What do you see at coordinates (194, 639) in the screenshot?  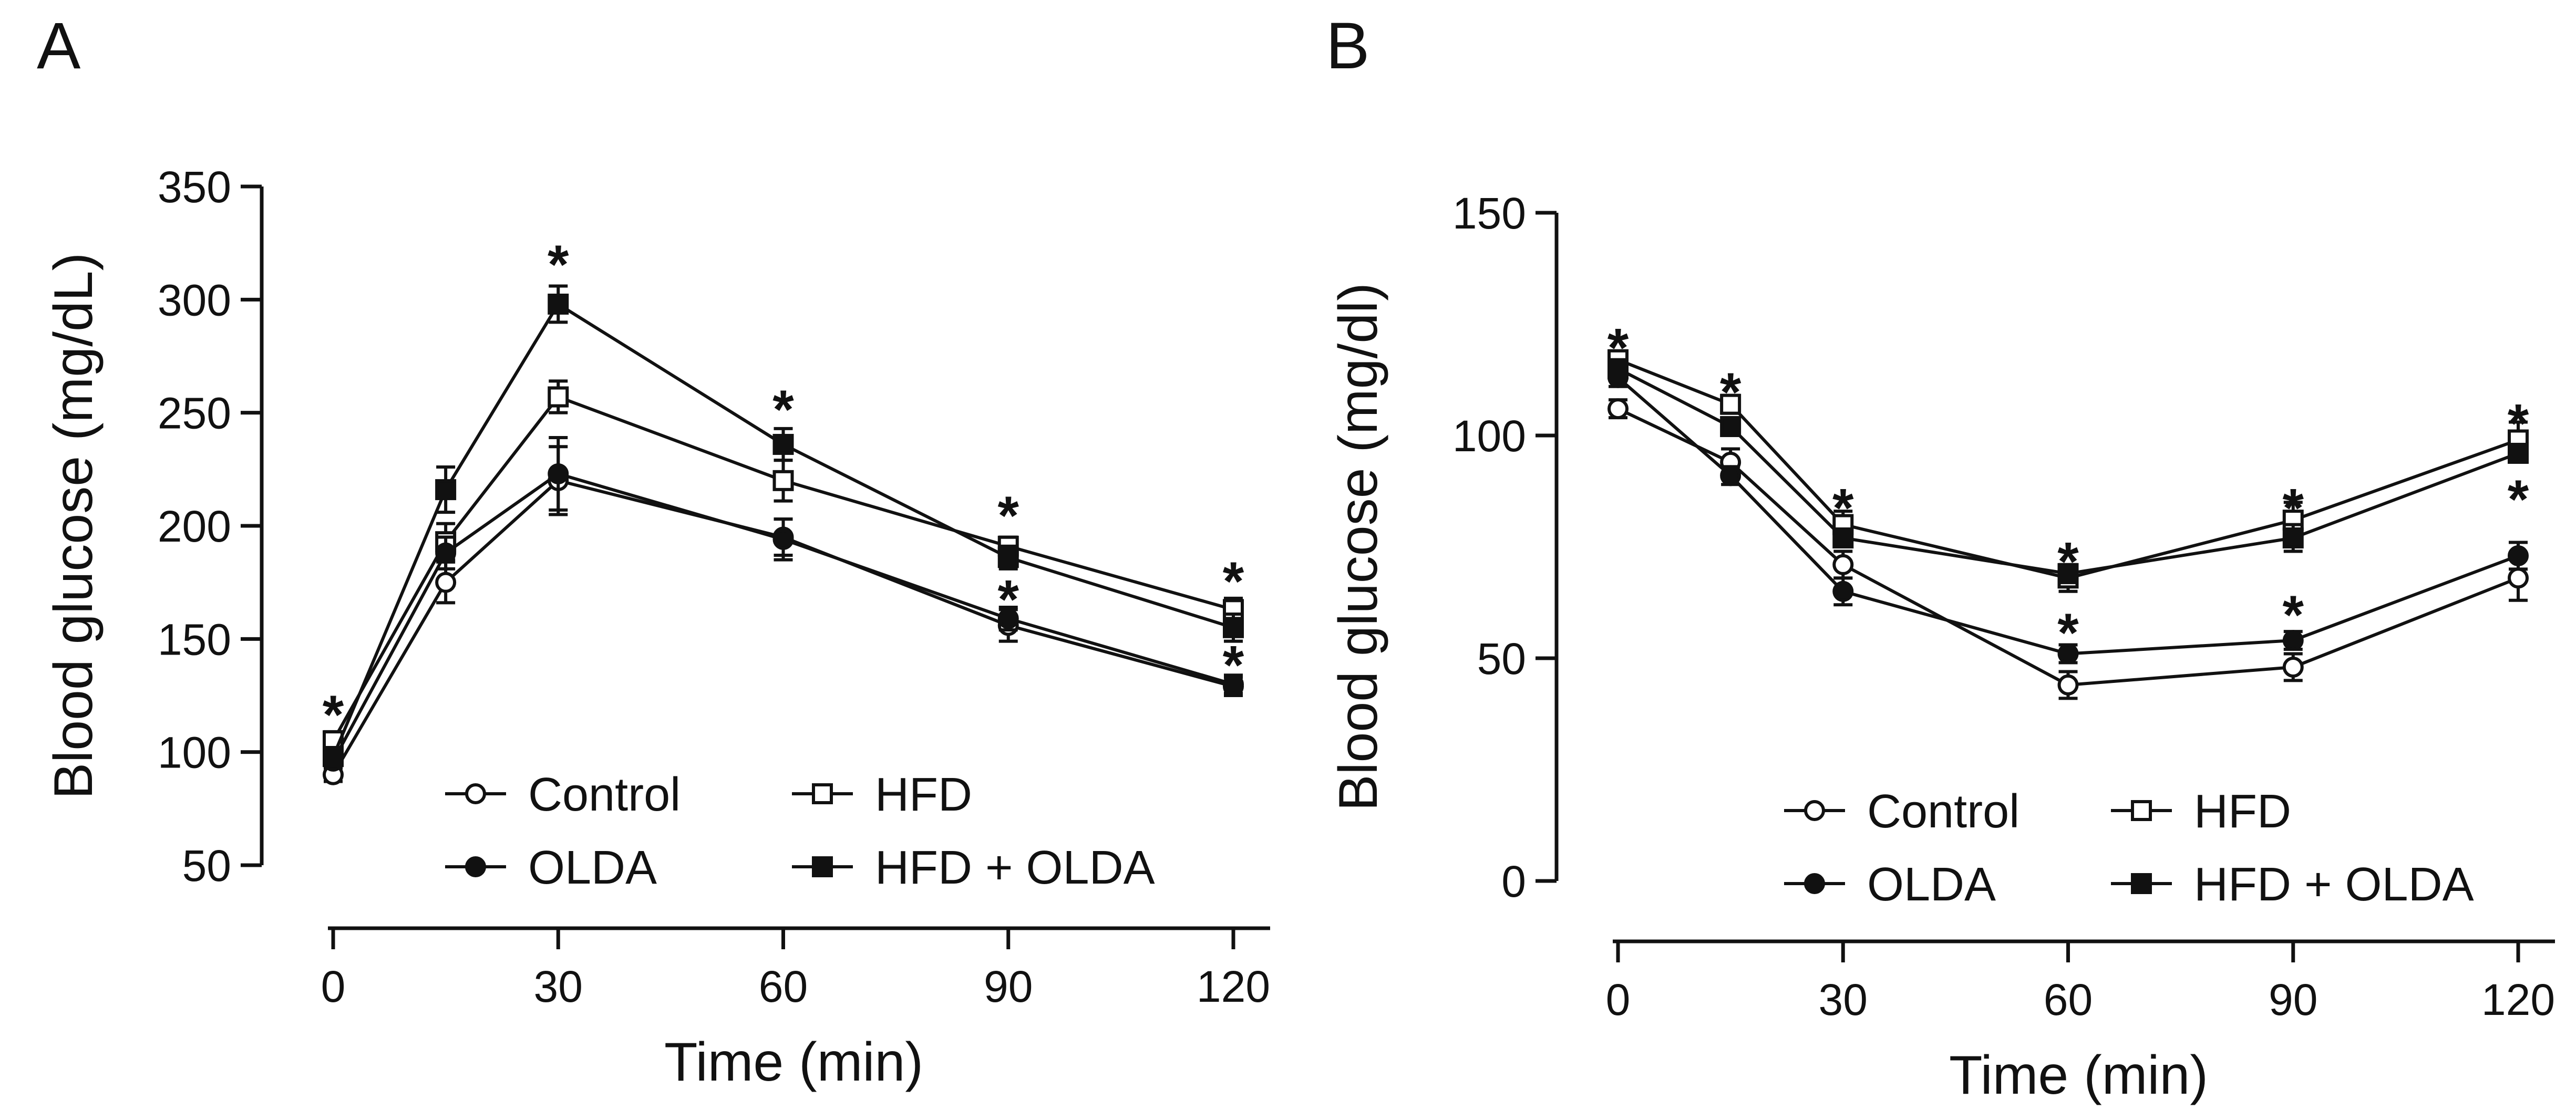 I see `y-tick-label-a: 150` at bounding box center [194, 639].